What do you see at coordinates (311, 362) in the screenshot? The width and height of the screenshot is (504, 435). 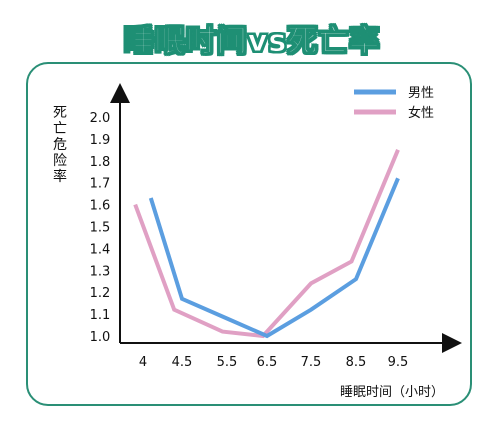 I see `x-tick-label: 7.5` at bounding box center [311, 362].